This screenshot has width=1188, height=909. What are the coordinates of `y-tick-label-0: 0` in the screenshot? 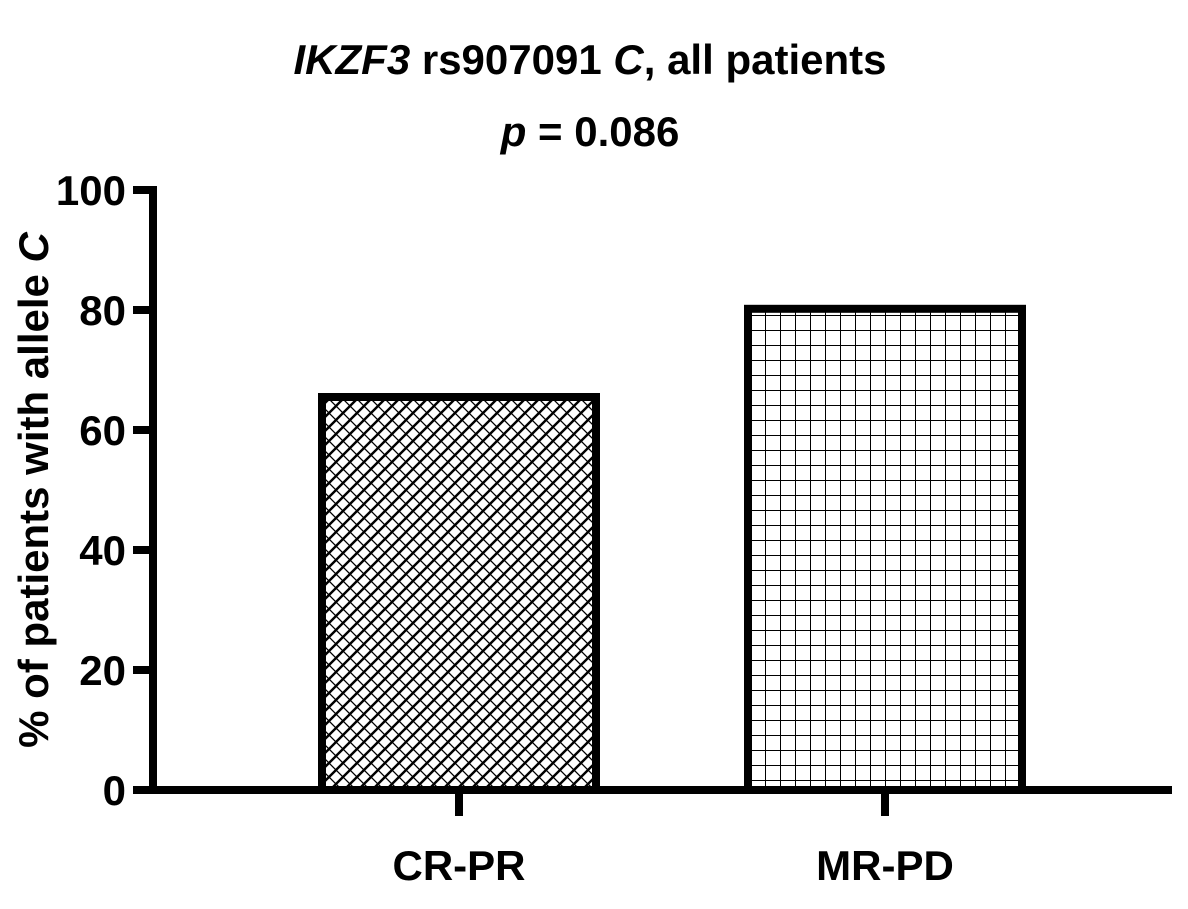 It's located at (114, 790).